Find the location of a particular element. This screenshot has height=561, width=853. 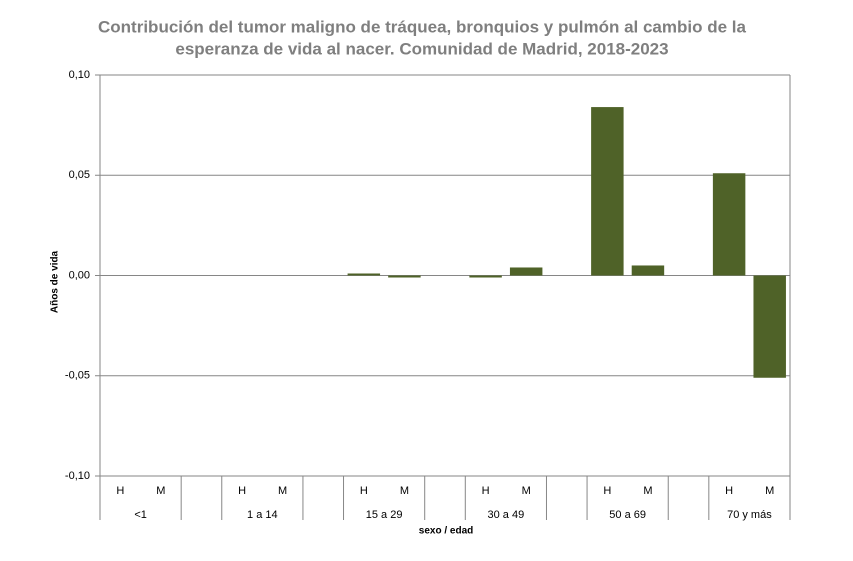

y-tick-label: 0,05 is located at coordinates (79, 175).